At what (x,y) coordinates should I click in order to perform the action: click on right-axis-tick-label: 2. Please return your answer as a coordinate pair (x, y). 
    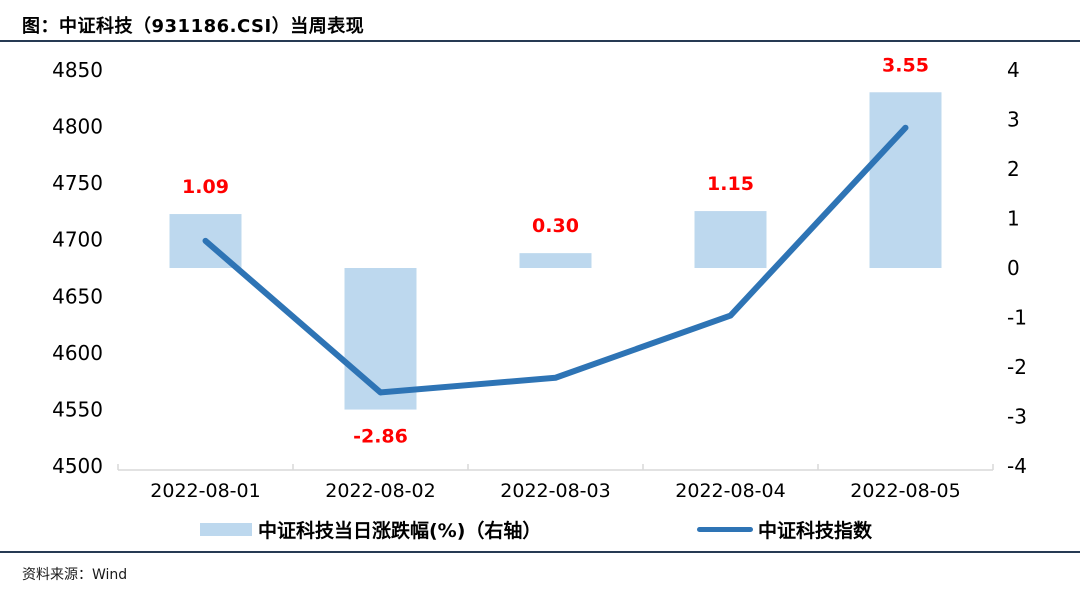
    Looking at the image, I should click on (1013, 169).